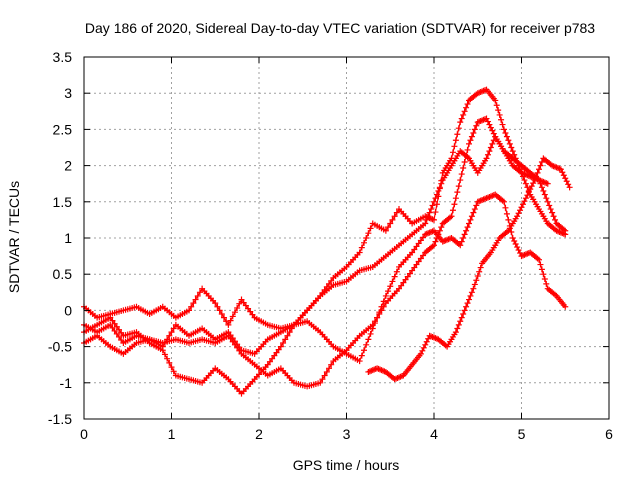  What do you see at coordinates (84, 434) in the screenshot?
I see `x-tick-label: 0` at bounding box center [84, 434].